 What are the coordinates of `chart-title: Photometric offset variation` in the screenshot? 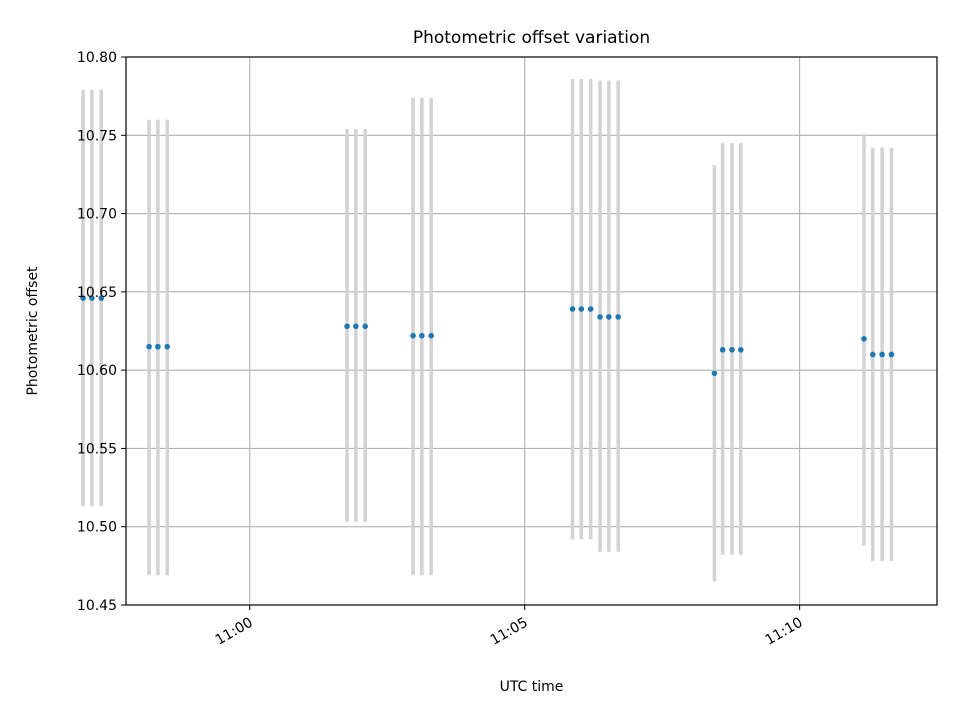 It's located at (531, 38).